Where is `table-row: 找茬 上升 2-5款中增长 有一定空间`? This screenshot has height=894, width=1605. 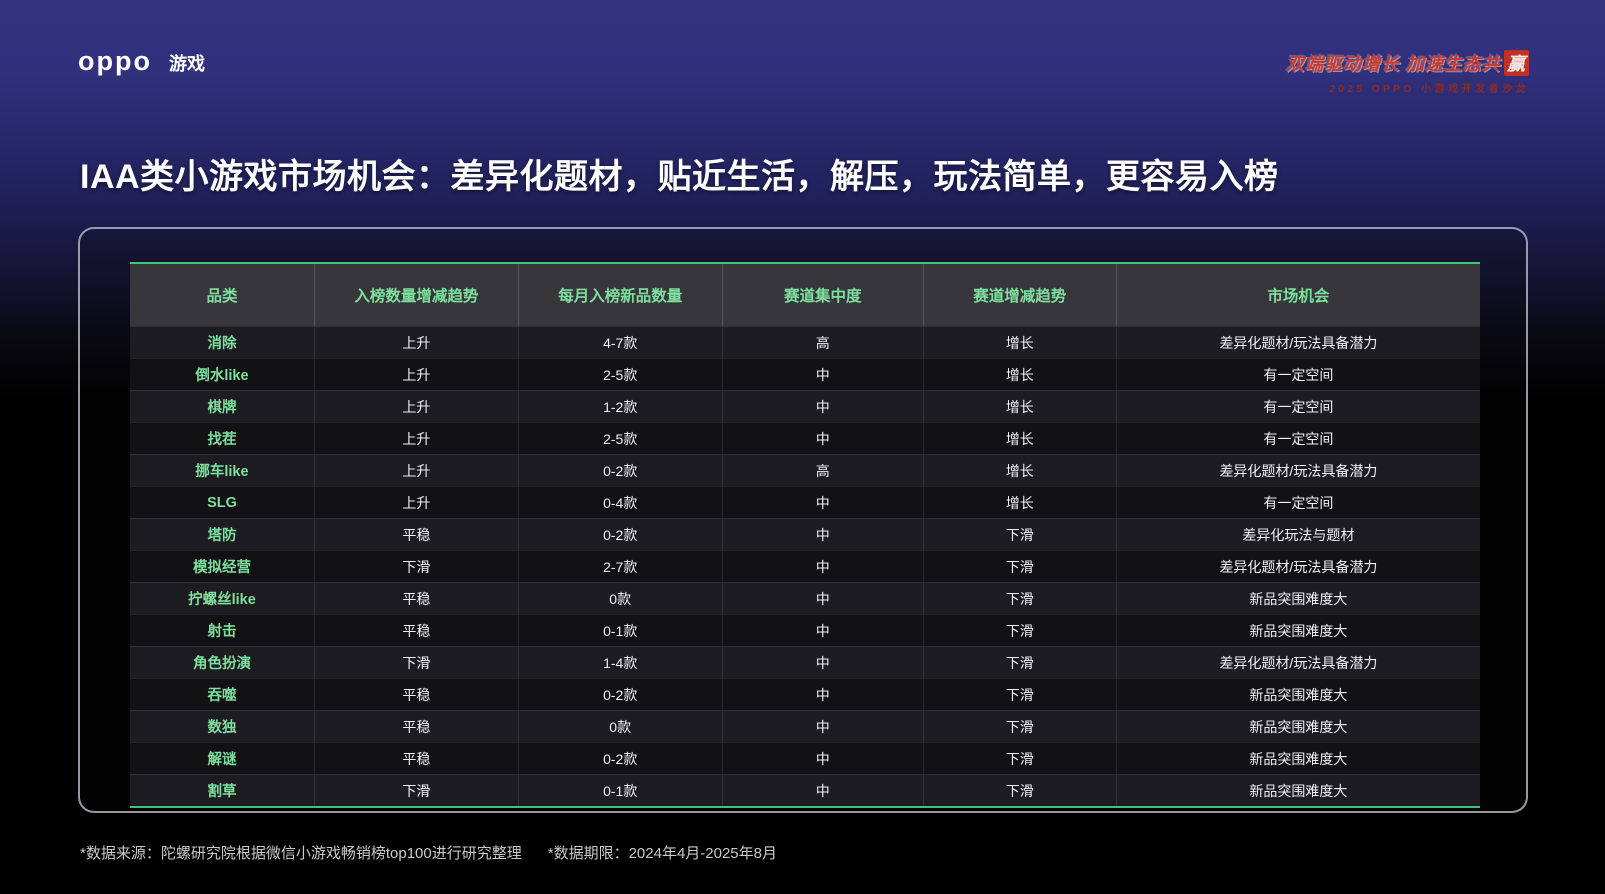
table-row: 找茬 上升 2-5款中增长 有一定空间 is located at coordinates (805, 438).